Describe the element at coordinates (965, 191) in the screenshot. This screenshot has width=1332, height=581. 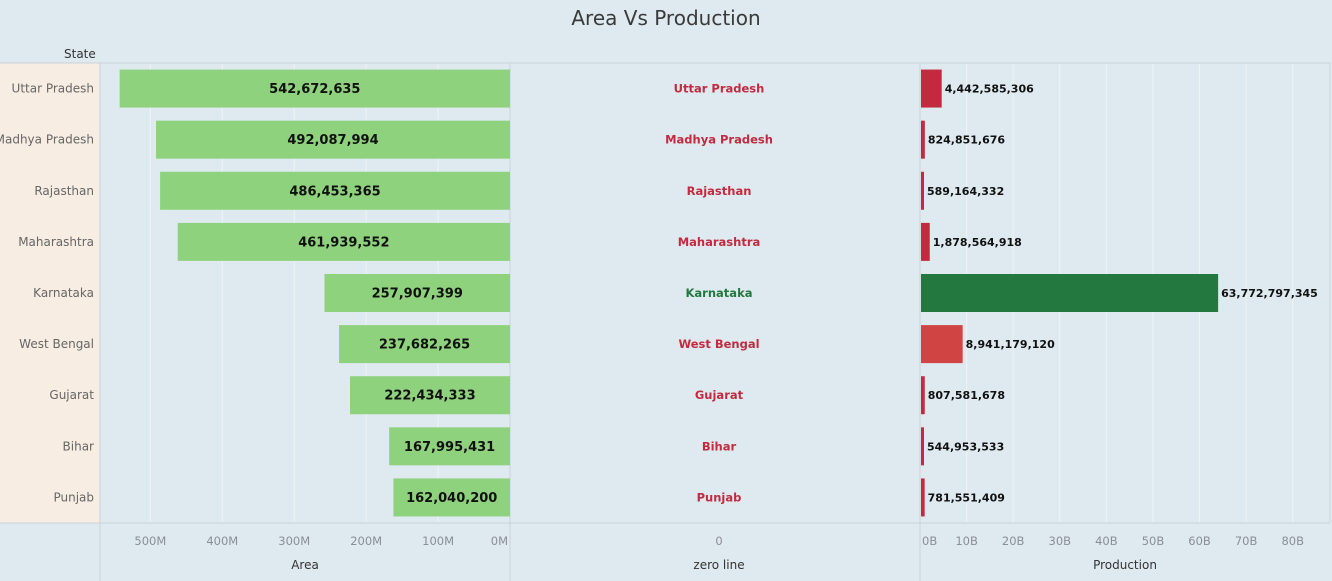
I see `production-value-label: 589,164,332` at that location.